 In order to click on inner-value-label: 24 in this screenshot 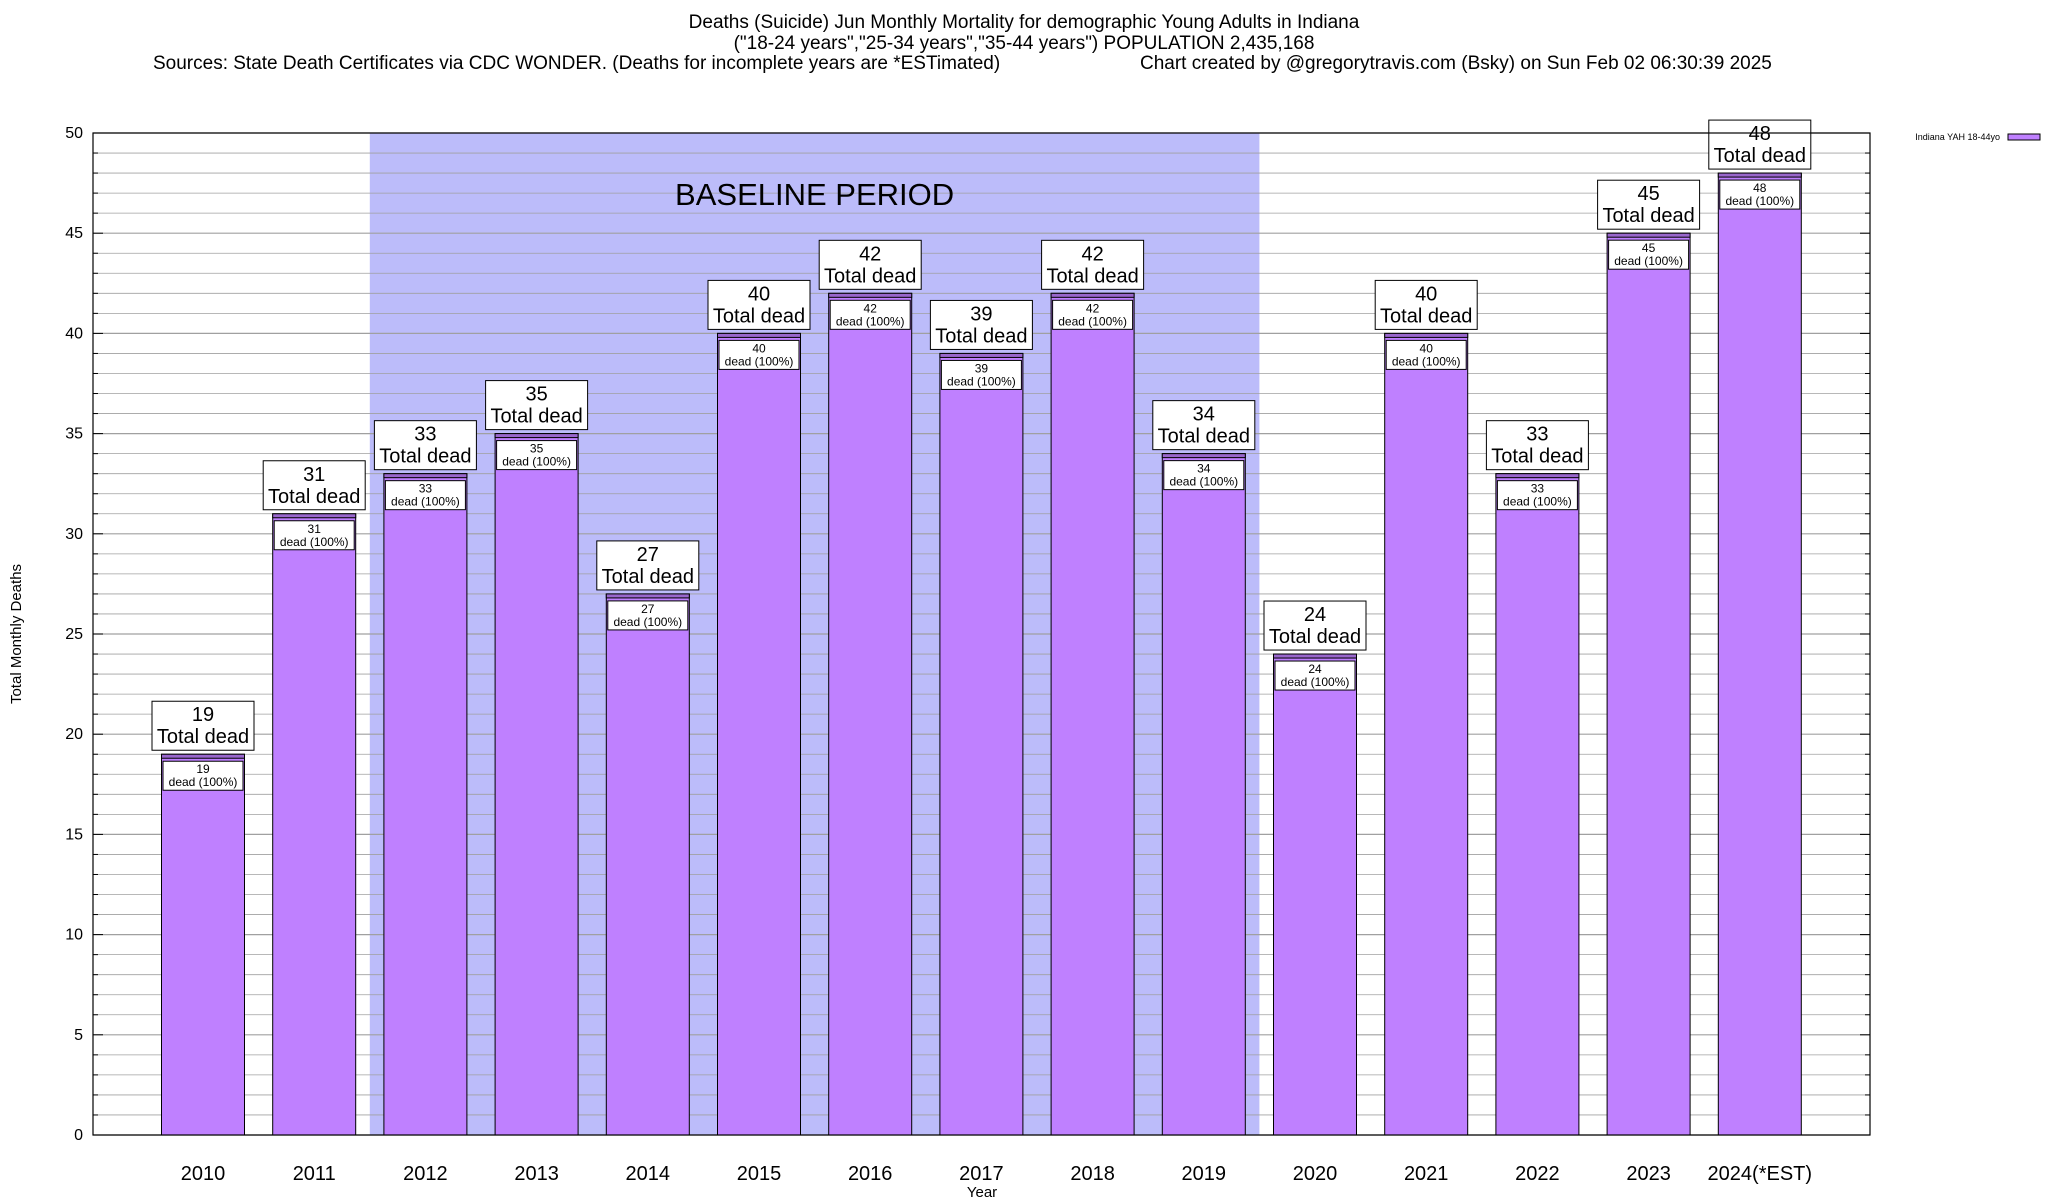, I will do `click(1315, 669)`.